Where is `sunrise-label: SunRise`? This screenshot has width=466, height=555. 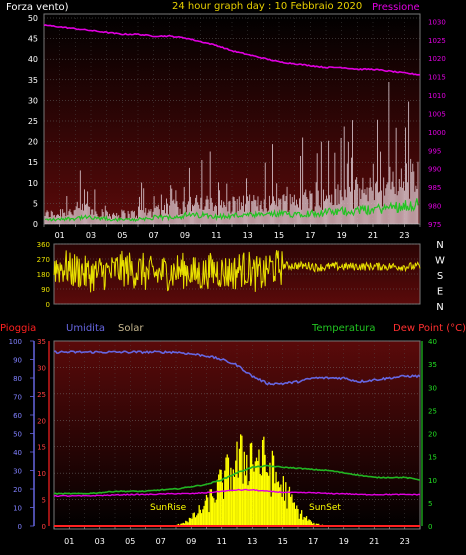 sunrise-label: SunRise is located at coordinates (168, 508).